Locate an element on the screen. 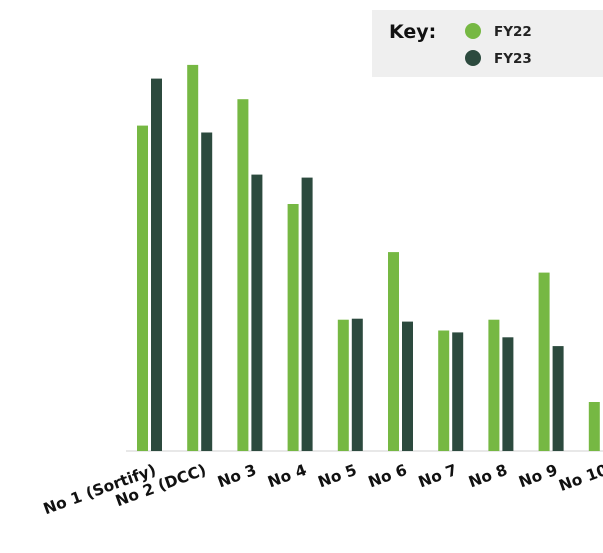  legend-box is located at coordinates (487, 43).